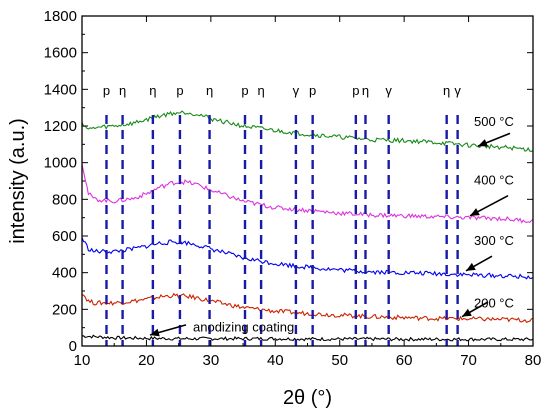  I want to click on x-tick-label: 80, so click(533, 360).